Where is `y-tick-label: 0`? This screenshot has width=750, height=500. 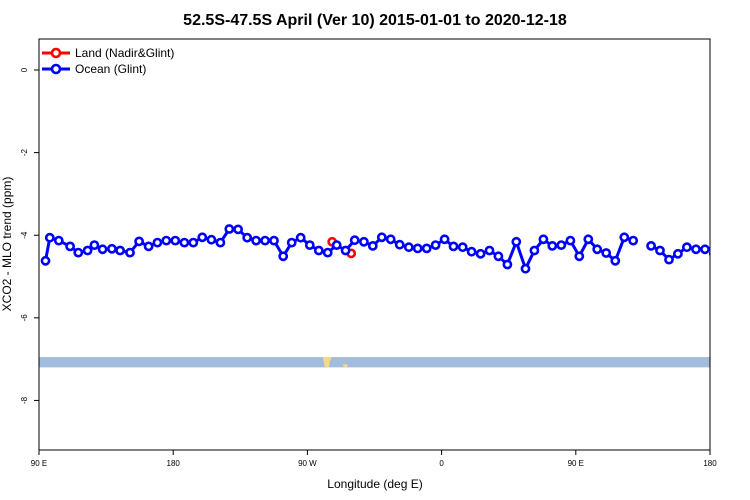 y-tick-label: 0 is located at coordinates (24, 69).